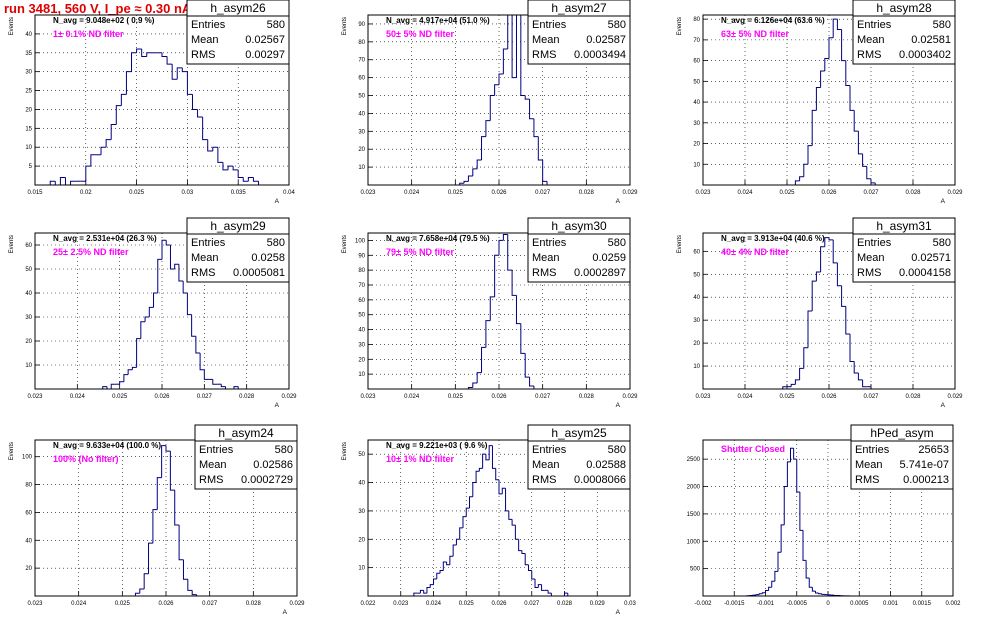  I want to click on plot-frame, so click(166, 518).